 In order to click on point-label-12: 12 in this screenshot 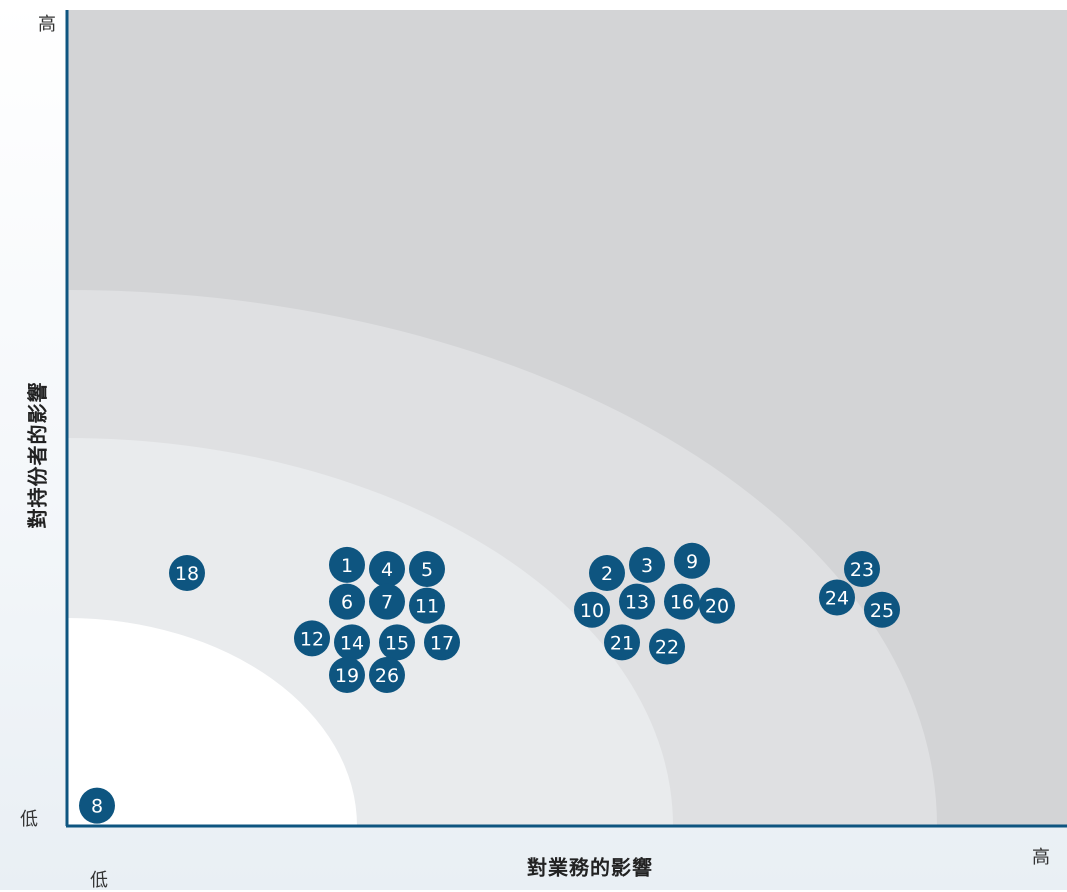, I will do `click(312, 639)`.